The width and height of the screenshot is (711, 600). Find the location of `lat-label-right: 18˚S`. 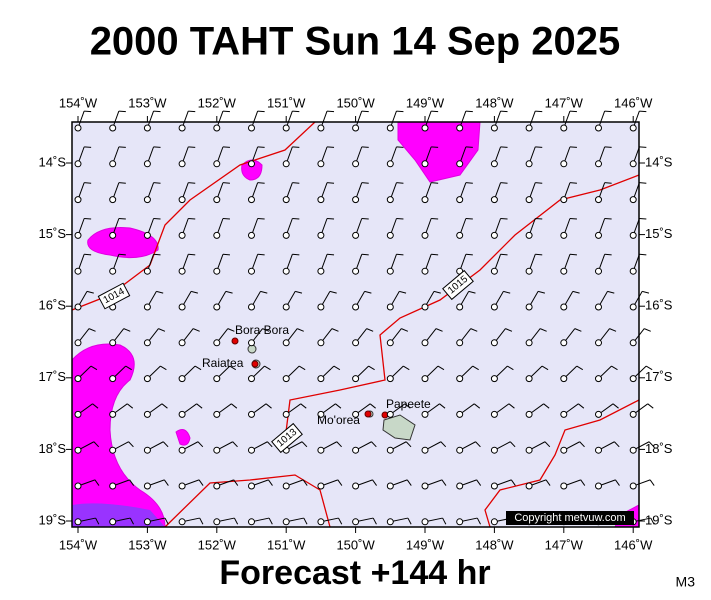

lat-label-right: 18˚S is located at coordinates (659, 448).